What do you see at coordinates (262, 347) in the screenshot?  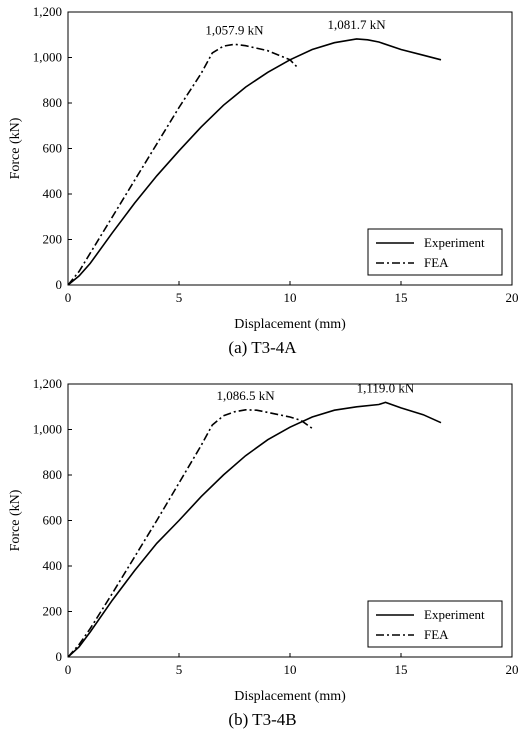 I see `chart-a-caption: (a) T3-4A` at bounding box center [262, 347].